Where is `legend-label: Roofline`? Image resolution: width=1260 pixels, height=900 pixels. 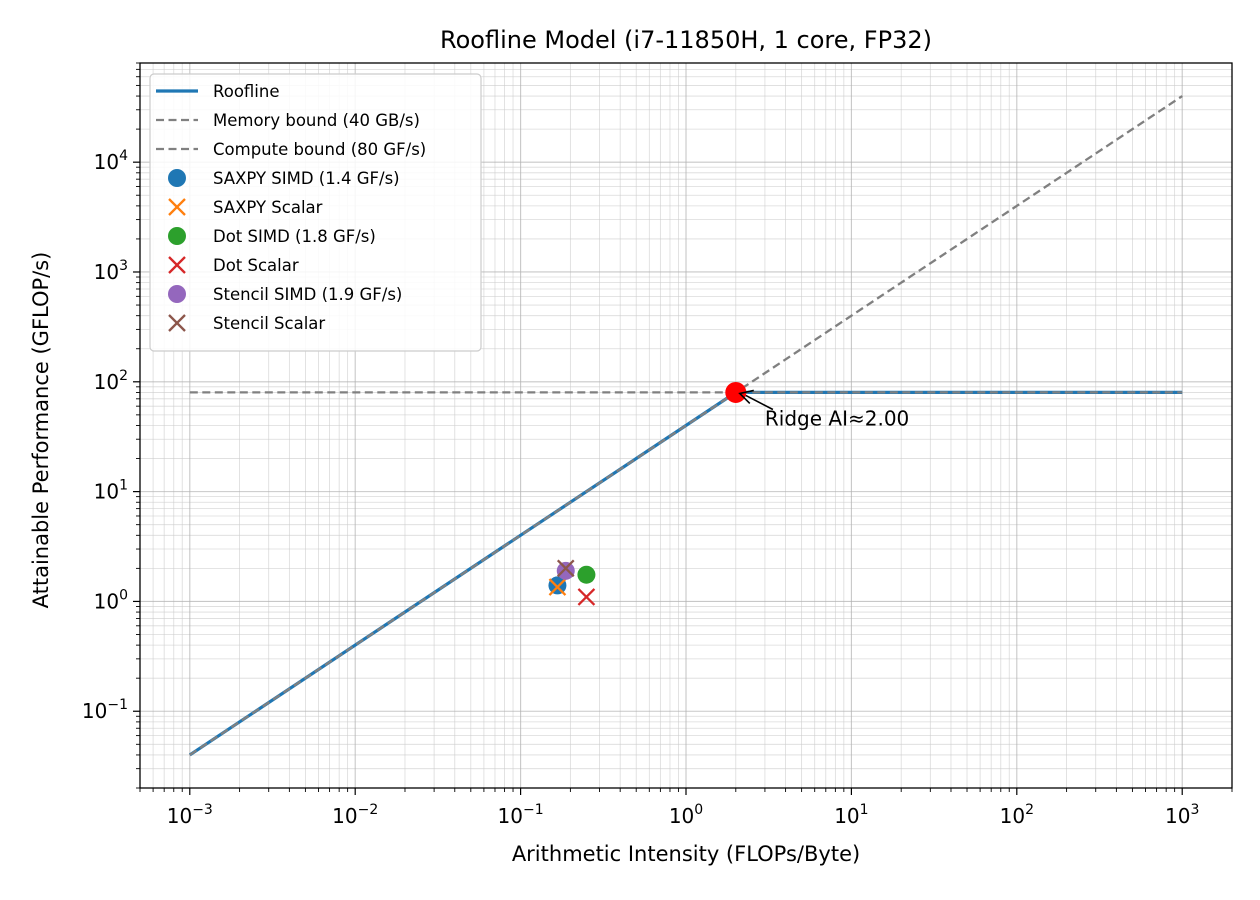
legend-label: Roofline is located at coordinates (246, 91).